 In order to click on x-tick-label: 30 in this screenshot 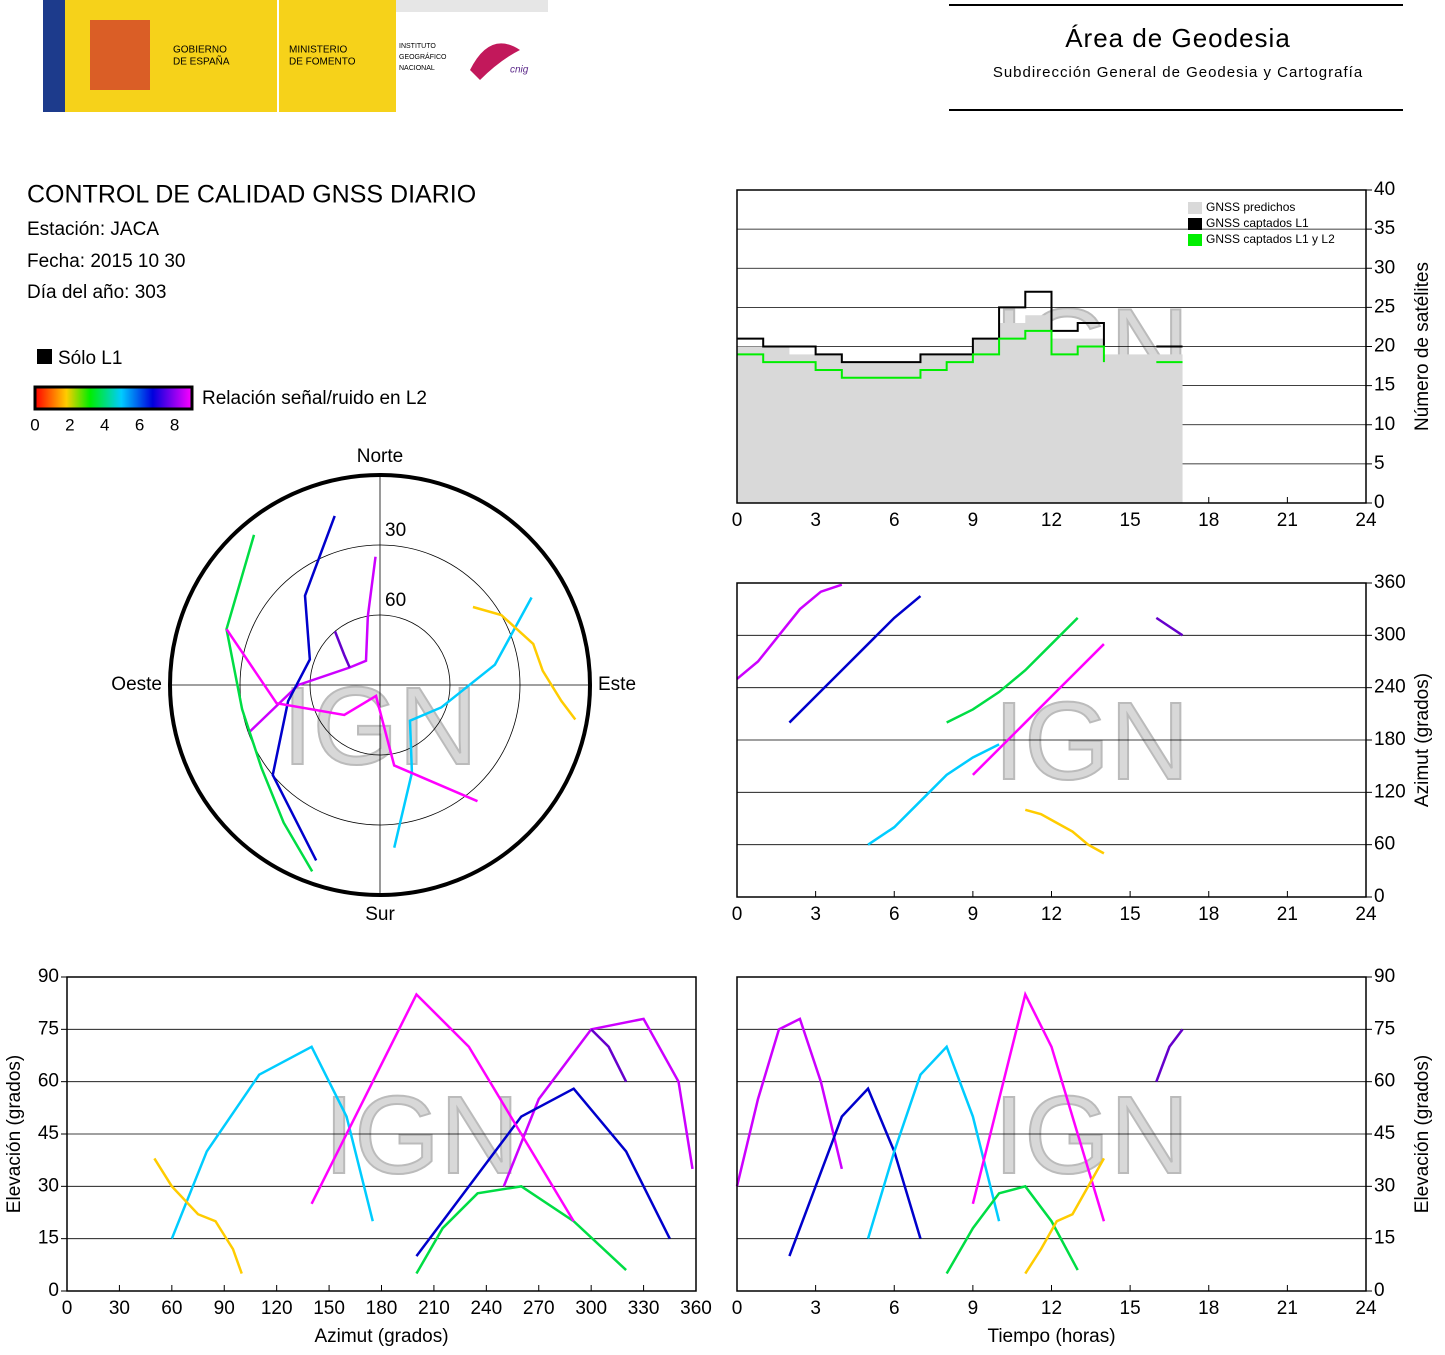, I will do `click(119, 1308)`.